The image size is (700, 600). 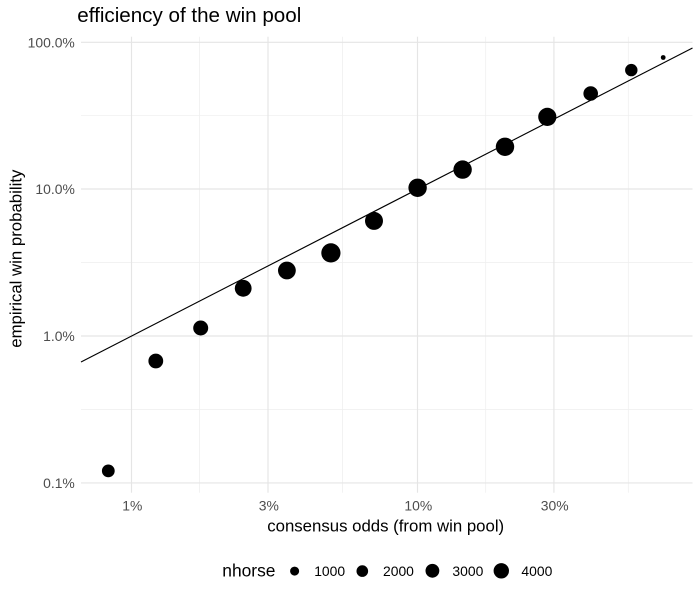 What do you see at coordinates (132, 505) in the screenshot?
I see `svg-text: 1%` at bounding box center [132, 505].